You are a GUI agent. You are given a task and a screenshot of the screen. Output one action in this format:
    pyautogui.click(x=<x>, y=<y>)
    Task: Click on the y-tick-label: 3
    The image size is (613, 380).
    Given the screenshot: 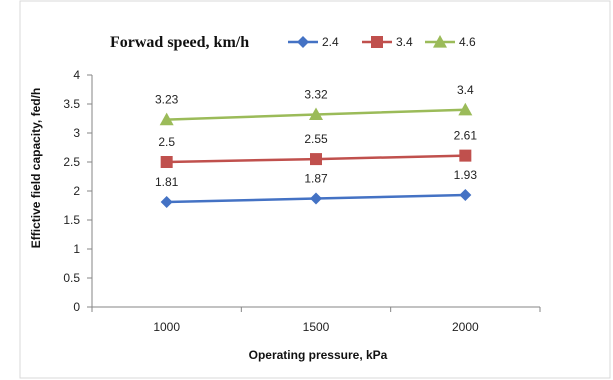 What is the action you would take?
    pyautogui.click(x=76, y=133)
    